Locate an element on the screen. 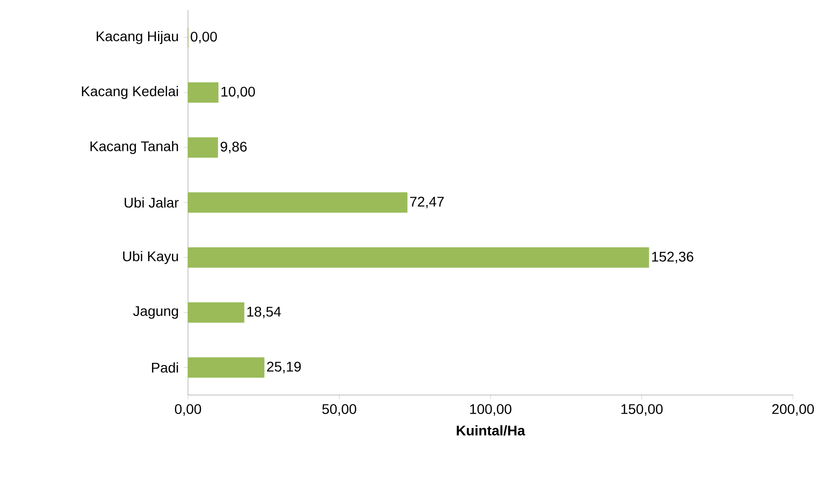  data-label: 9,86 is located at coordinates (233, 148).